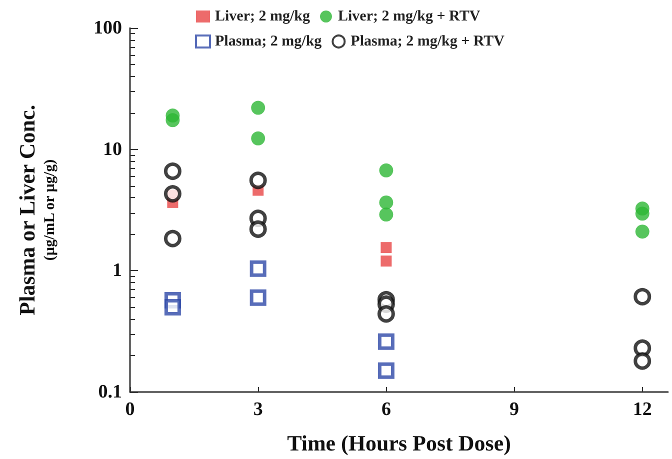 Image resolution: width=672 pixels, height=459 pixels. Describe the element at coordinates (427, 42) in the screenshot. I see `legend-label: Plasma; 2 mg/kg + RTV` at that location.